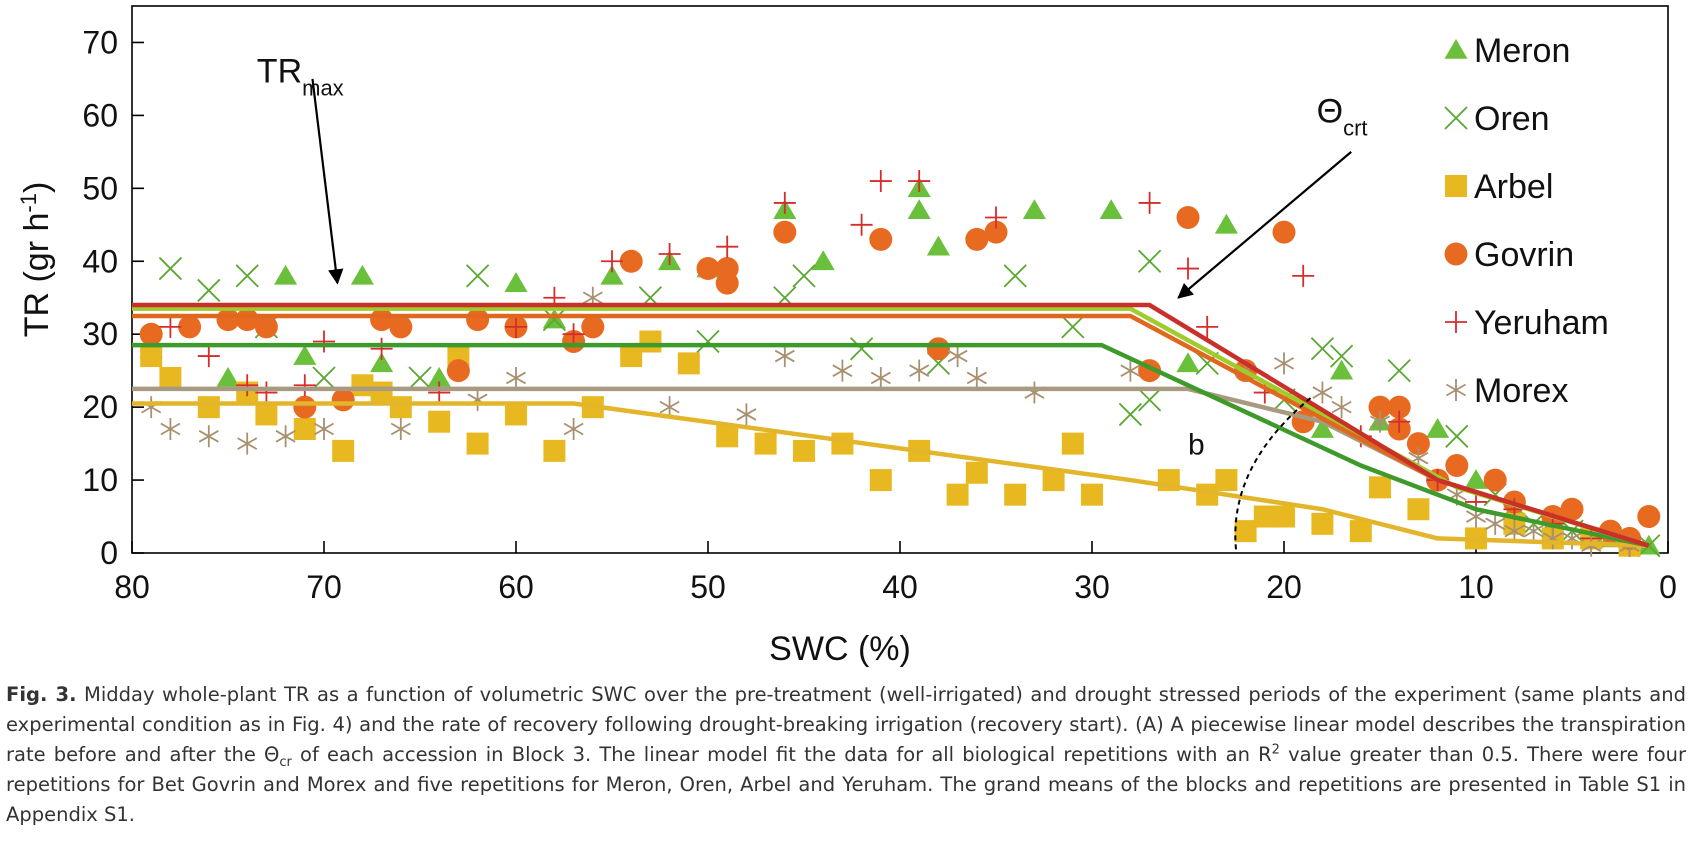  Describe the element at coordinates (324, 587) in the screenshot. I see `x-tick-label: 70` at that location.